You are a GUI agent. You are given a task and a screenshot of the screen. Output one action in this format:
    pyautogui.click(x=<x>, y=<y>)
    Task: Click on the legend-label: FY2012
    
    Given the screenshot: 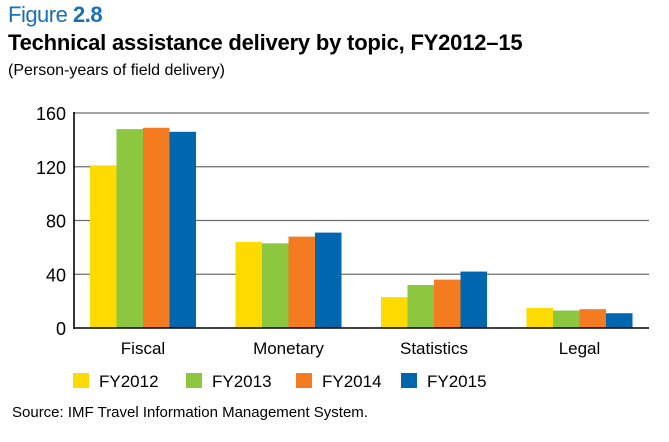 What is the action you would take?
    pyautogui.click(x=129, y=381)
    